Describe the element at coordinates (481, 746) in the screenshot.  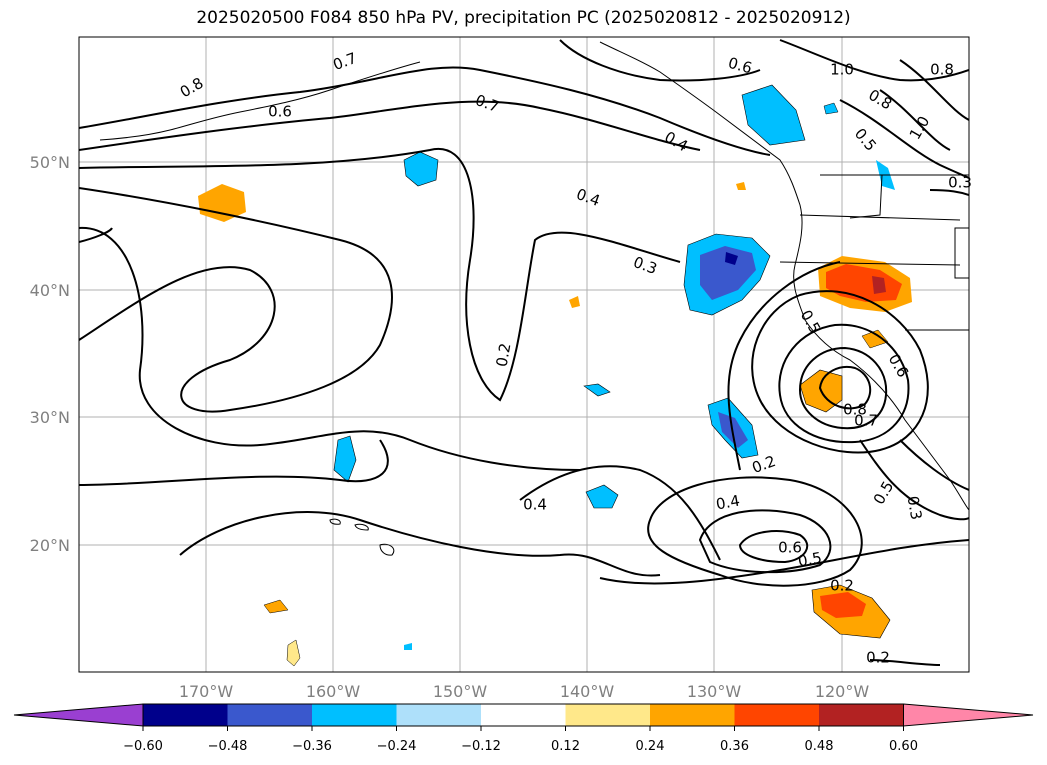
I see `colorbar-tick-label: −0.12` at that location.